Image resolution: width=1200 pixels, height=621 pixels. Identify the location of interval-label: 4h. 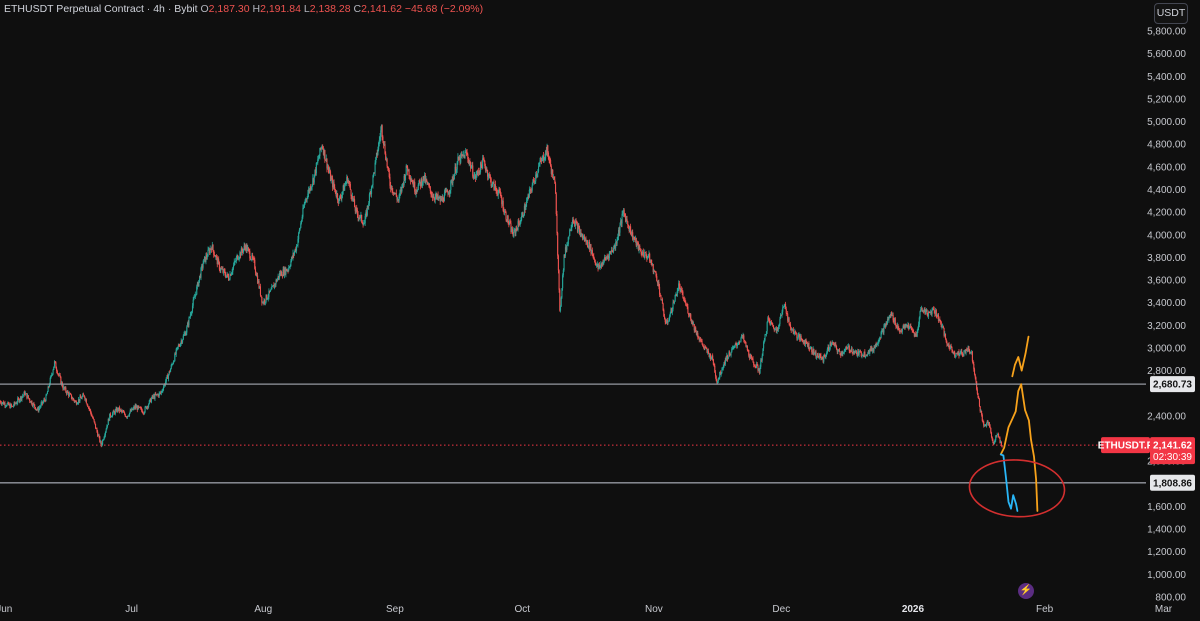
(159, 9).